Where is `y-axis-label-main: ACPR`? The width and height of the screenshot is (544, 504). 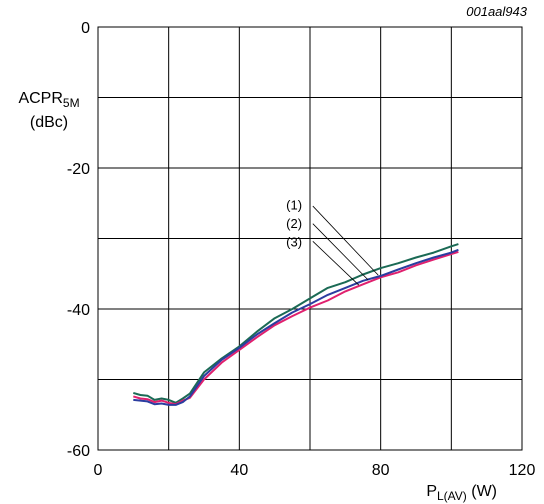
y-axis-label-main: ACPR is located at coordinates (40, 98).